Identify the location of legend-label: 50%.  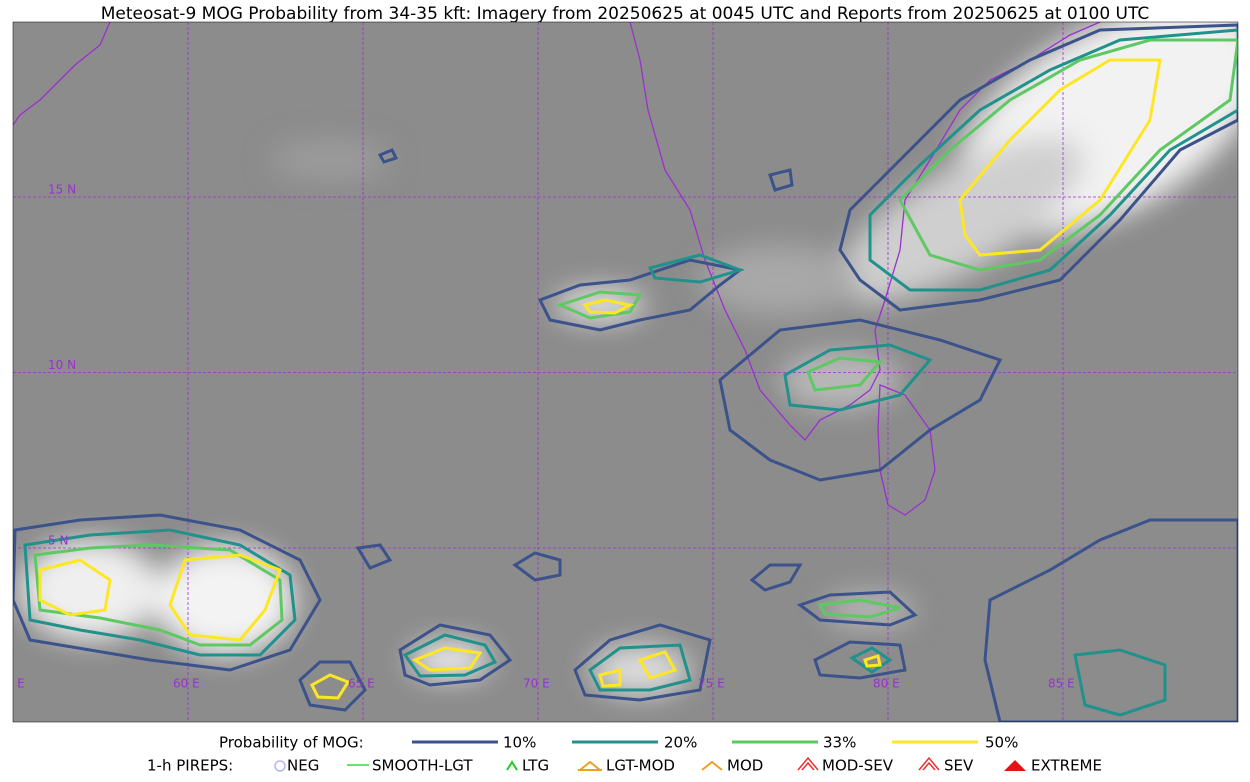
(1001, 743).